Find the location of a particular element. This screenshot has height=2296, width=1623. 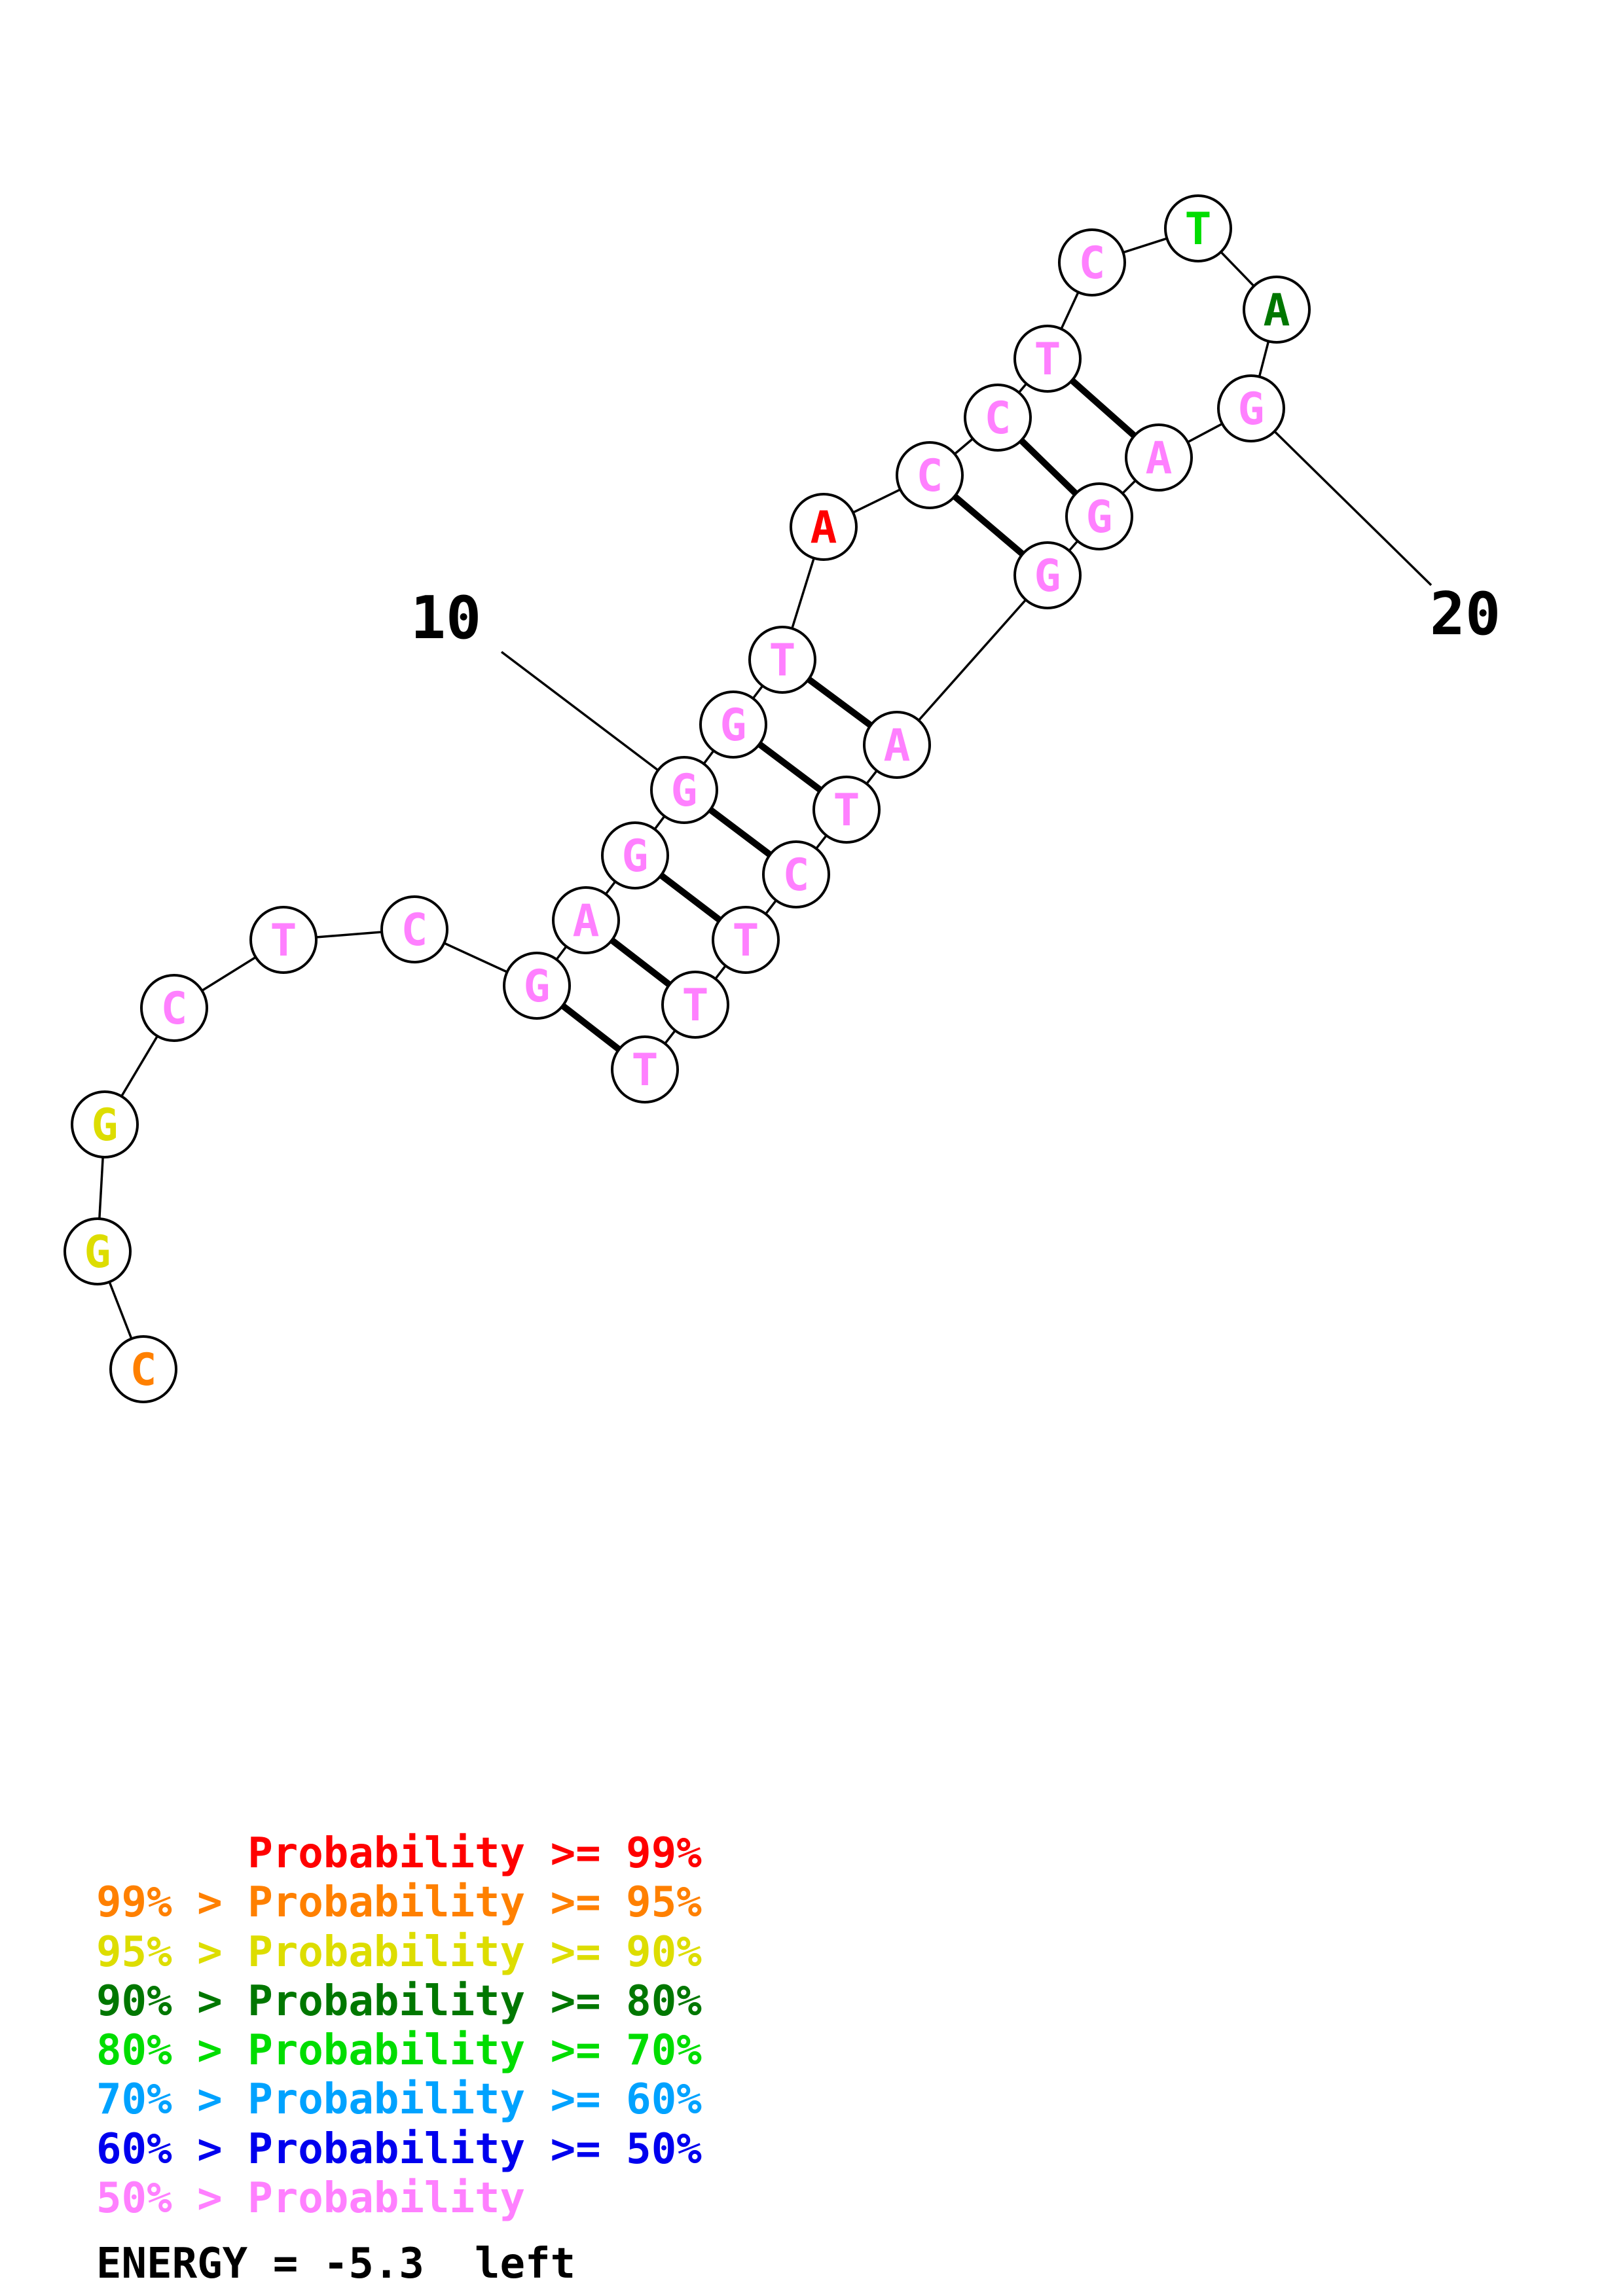

legend-line: 99% > Probability >= 95% is located at coordinates (399, 1903).